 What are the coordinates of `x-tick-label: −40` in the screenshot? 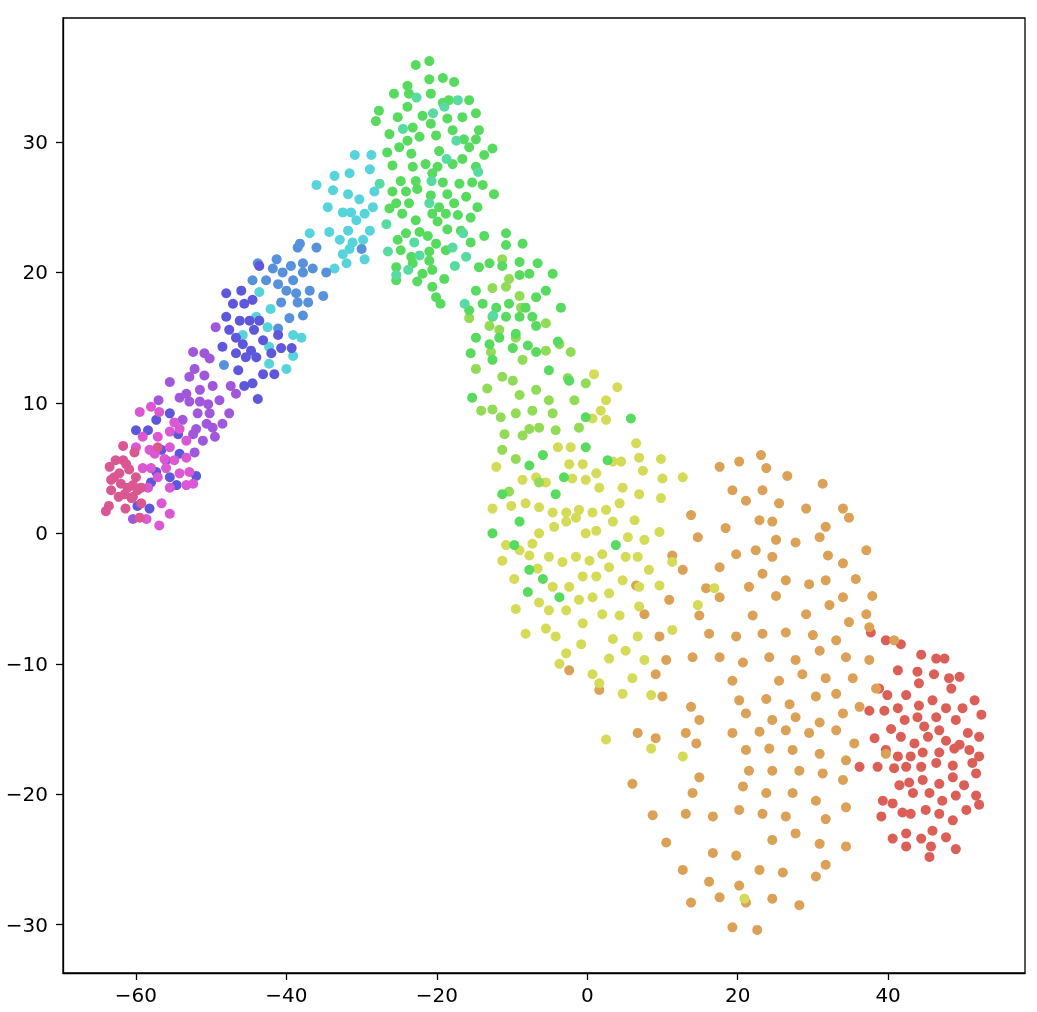 It's located at (286, 995).